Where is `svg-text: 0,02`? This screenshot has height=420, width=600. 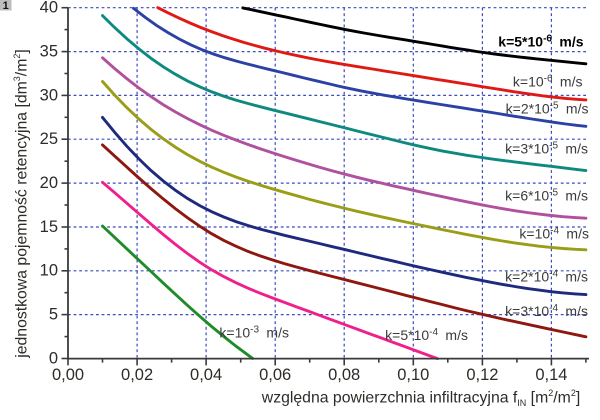 svg-text: 0,02 is located at coordinates (137, 375).